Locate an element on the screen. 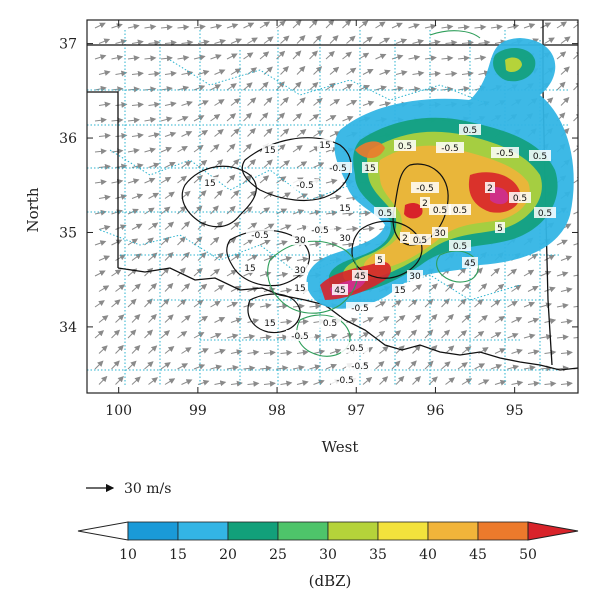  colorbar-tick-label: 25 is located at coordinates (278, 555).